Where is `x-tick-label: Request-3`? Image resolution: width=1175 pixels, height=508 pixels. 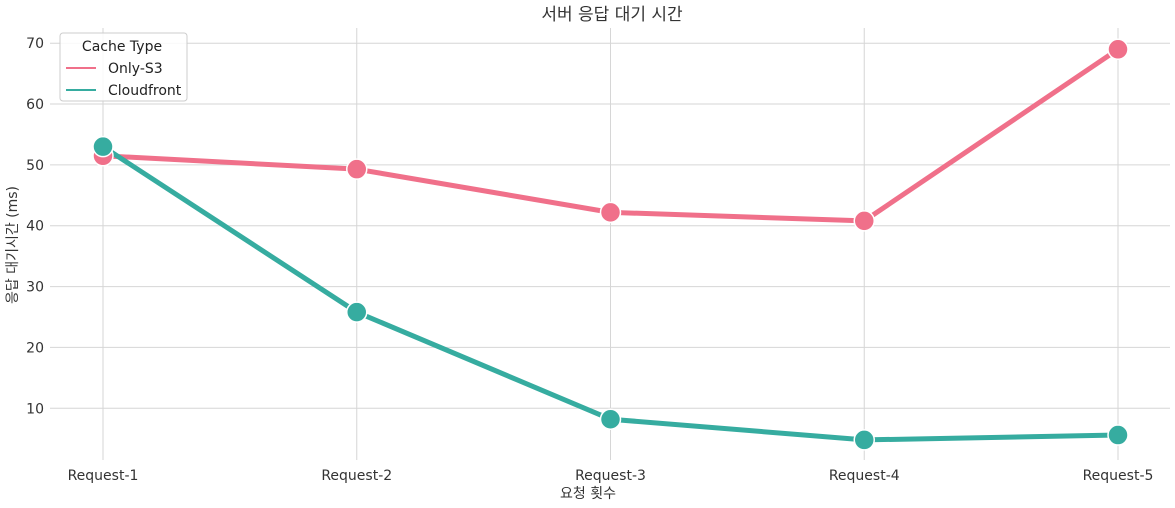 x-tick-label: Request-3 is located at coordinates (610, 476).